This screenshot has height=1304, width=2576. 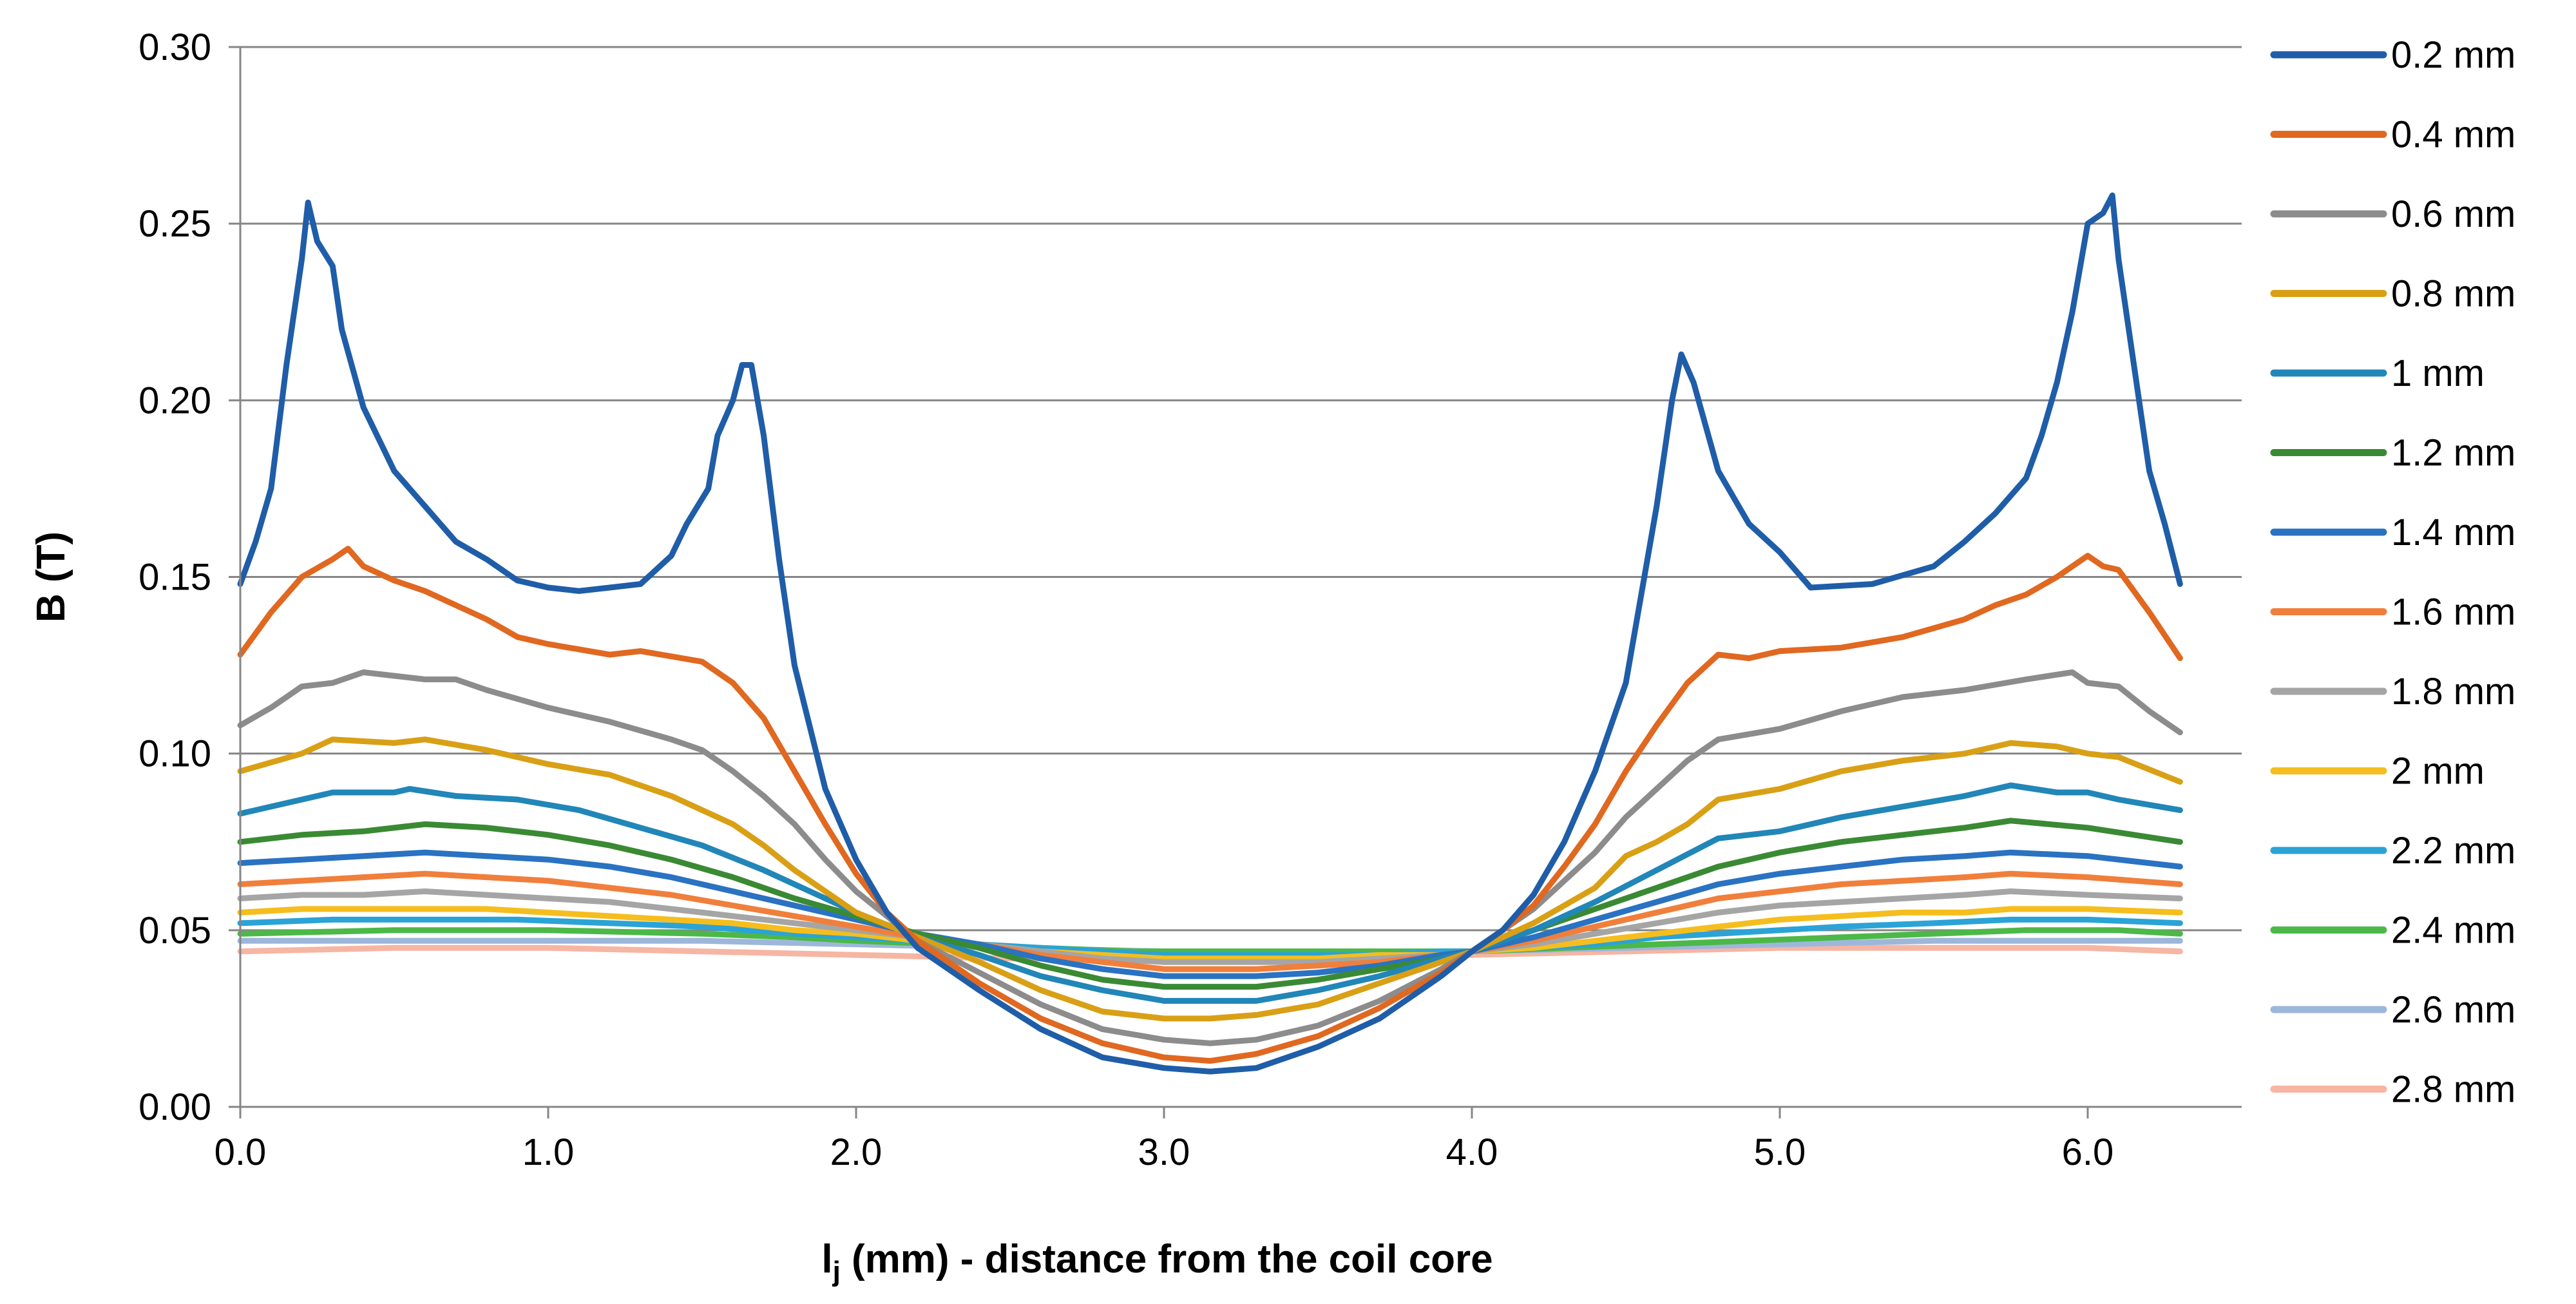 I want to click on legend-label: 0.8 mm, so click(x=2453, y=294).